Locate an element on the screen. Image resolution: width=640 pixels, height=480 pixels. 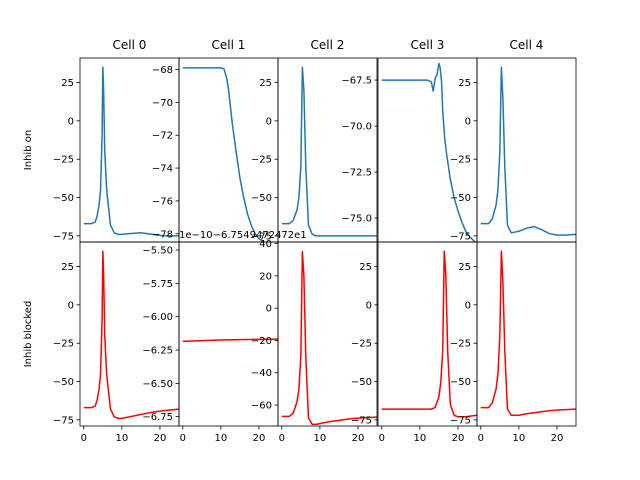
panel-r0-c4-series-line is located at coordinates (528, 151).